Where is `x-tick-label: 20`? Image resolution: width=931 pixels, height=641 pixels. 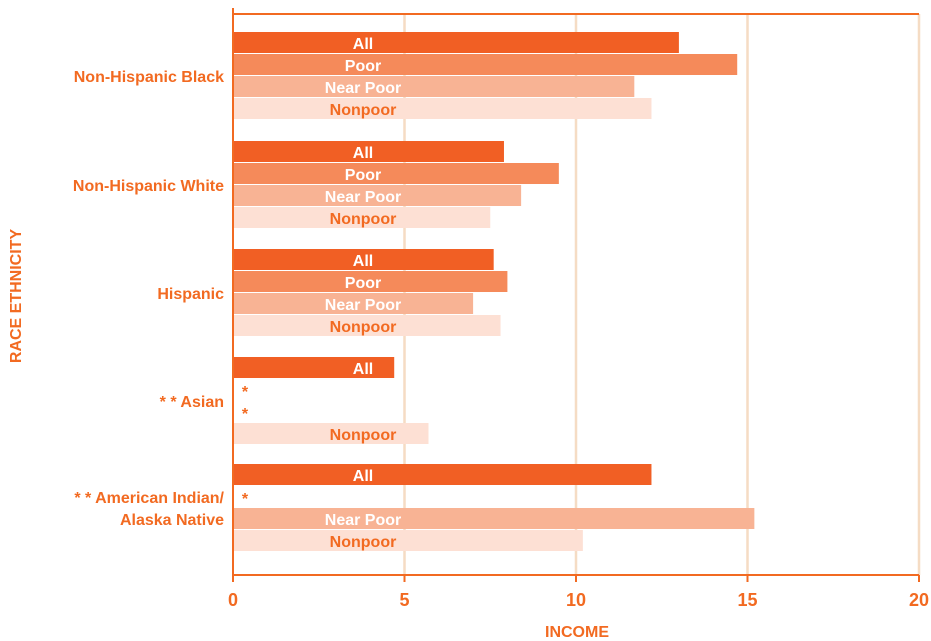
x-tick-label: 20 is located at coordinates (919, 600).